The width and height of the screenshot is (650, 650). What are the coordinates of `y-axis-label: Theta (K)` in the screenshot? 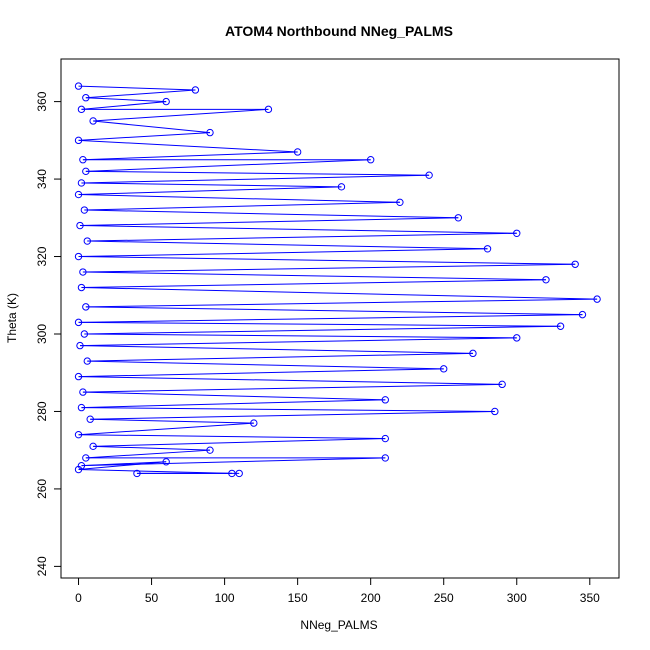 It's located at (12, 318).